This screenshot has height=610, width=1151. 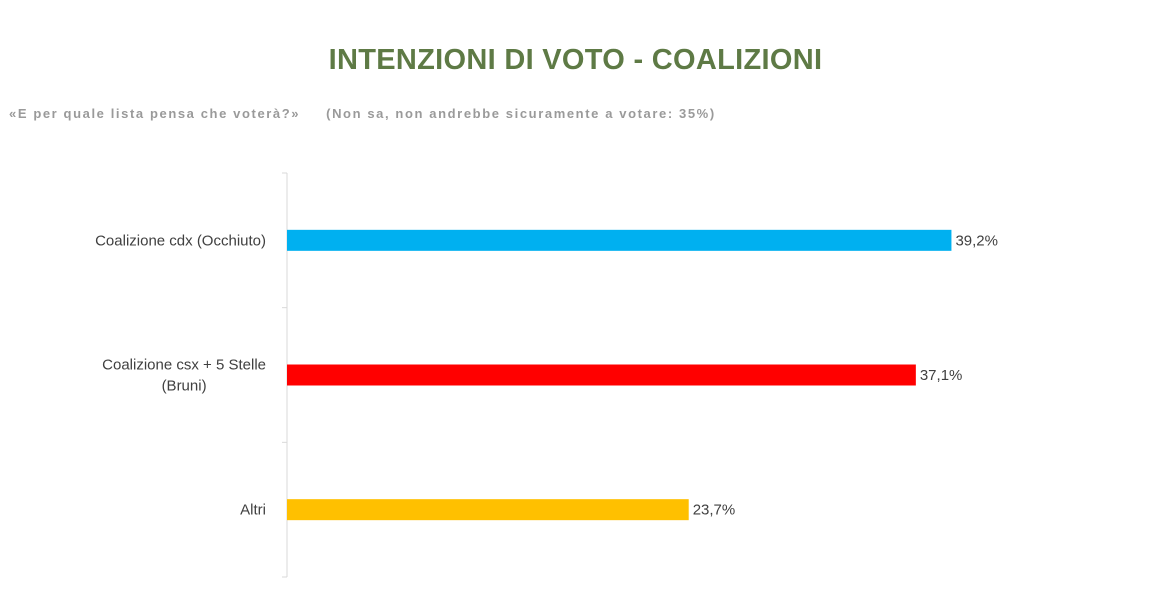 What do you see at coordinates (184, 365) in the screenshot?
I see `category-label-line: Coalizione csx + 5 Stelle` at bounding box center [184, 365].